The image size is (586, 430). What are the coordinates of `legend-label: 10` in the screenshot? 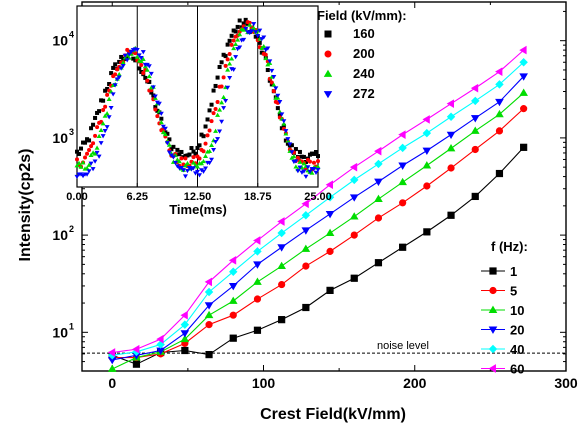 It's located at (517, 310).